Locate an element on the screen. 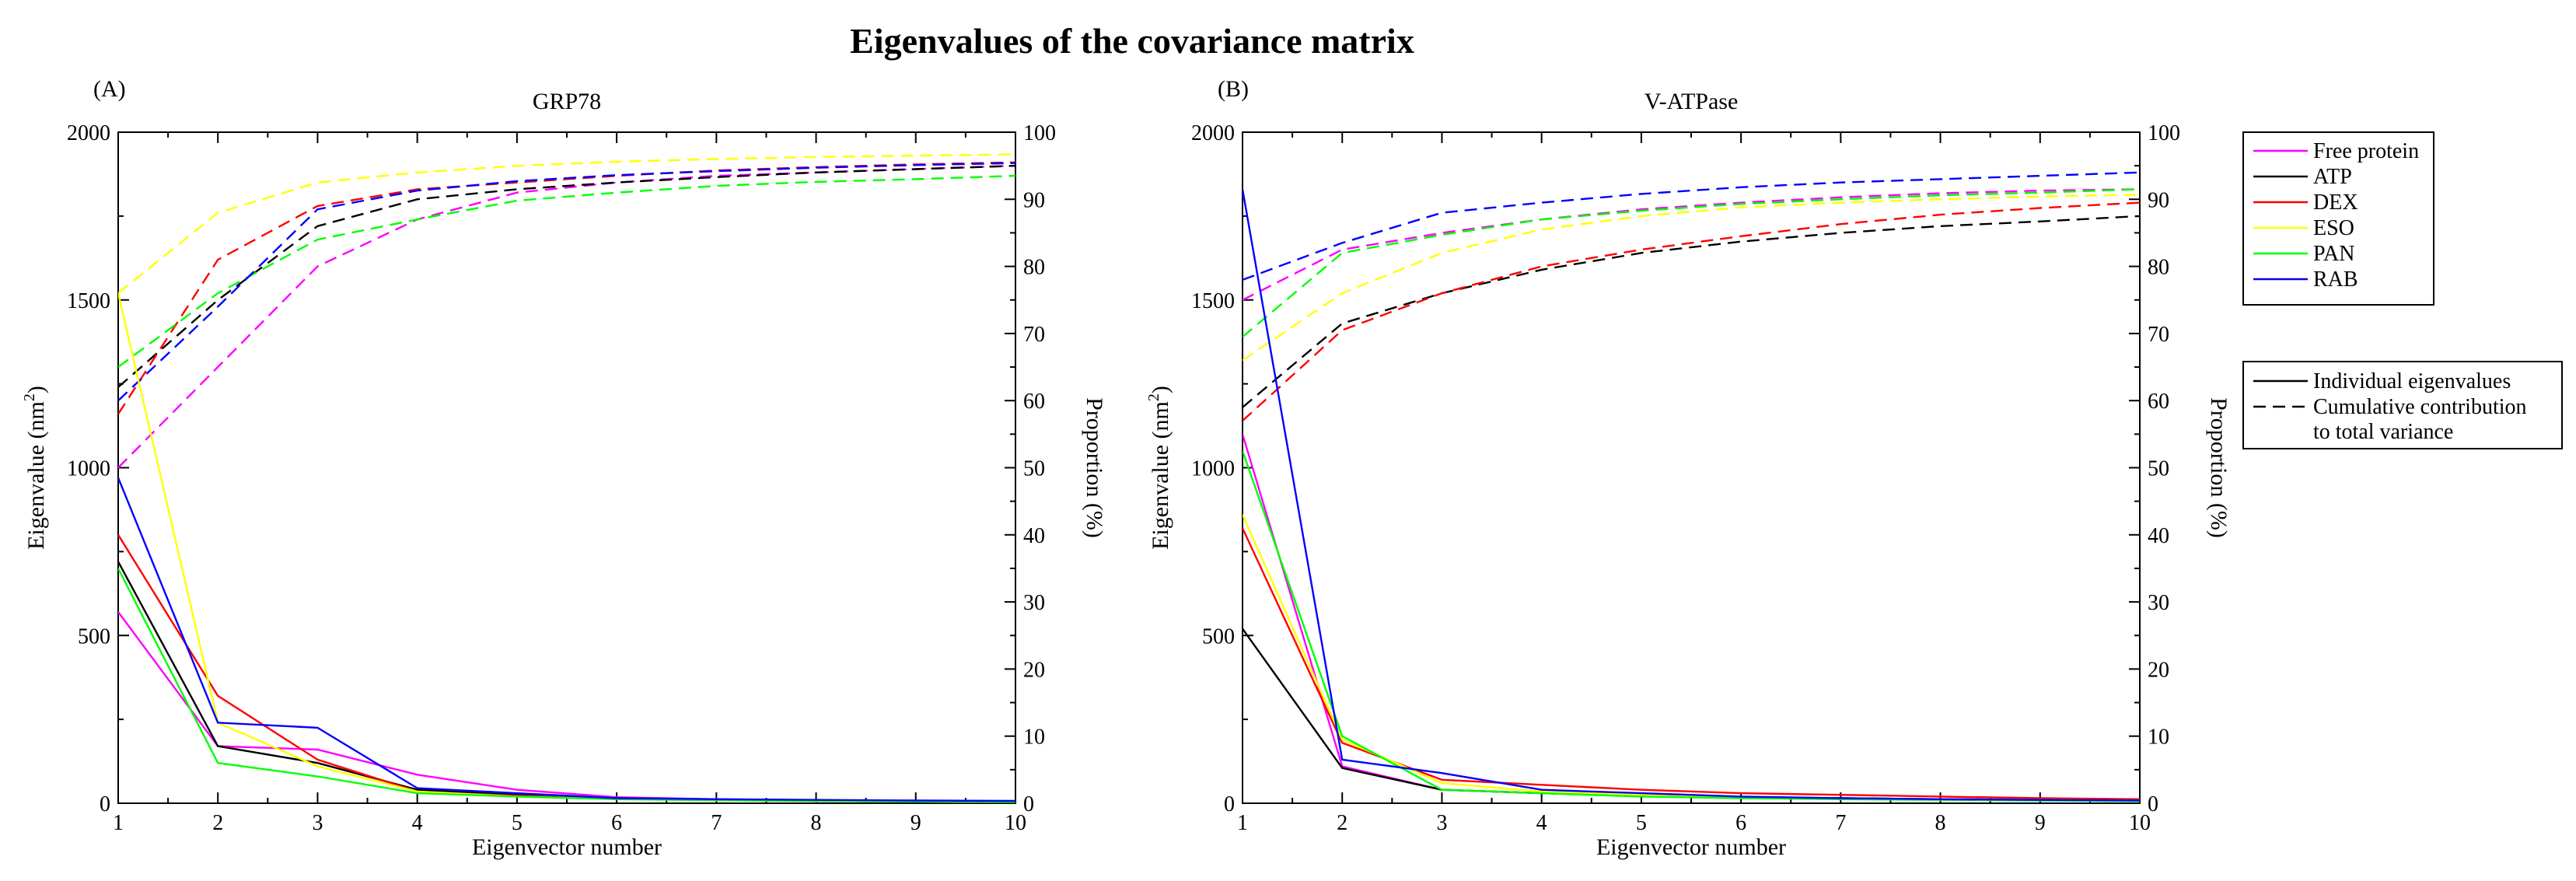 This screenshot has height=881, width=2576. legend-label: ESO is located at coordinates (2333, 228).